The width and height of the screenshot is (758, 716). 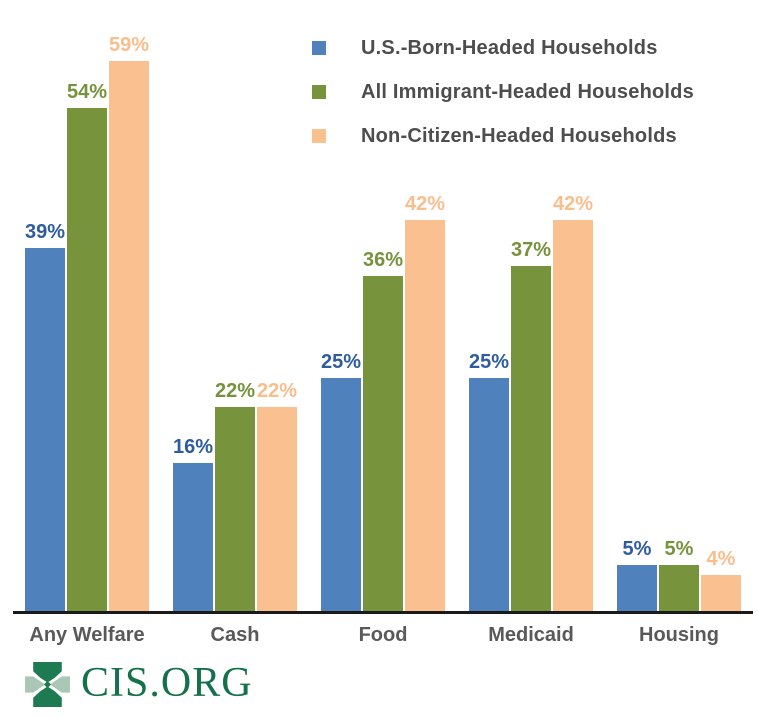 I want to click on legend-label-non-citizen: Non-Citizen-Headed Households, so click(x=519, y=135).